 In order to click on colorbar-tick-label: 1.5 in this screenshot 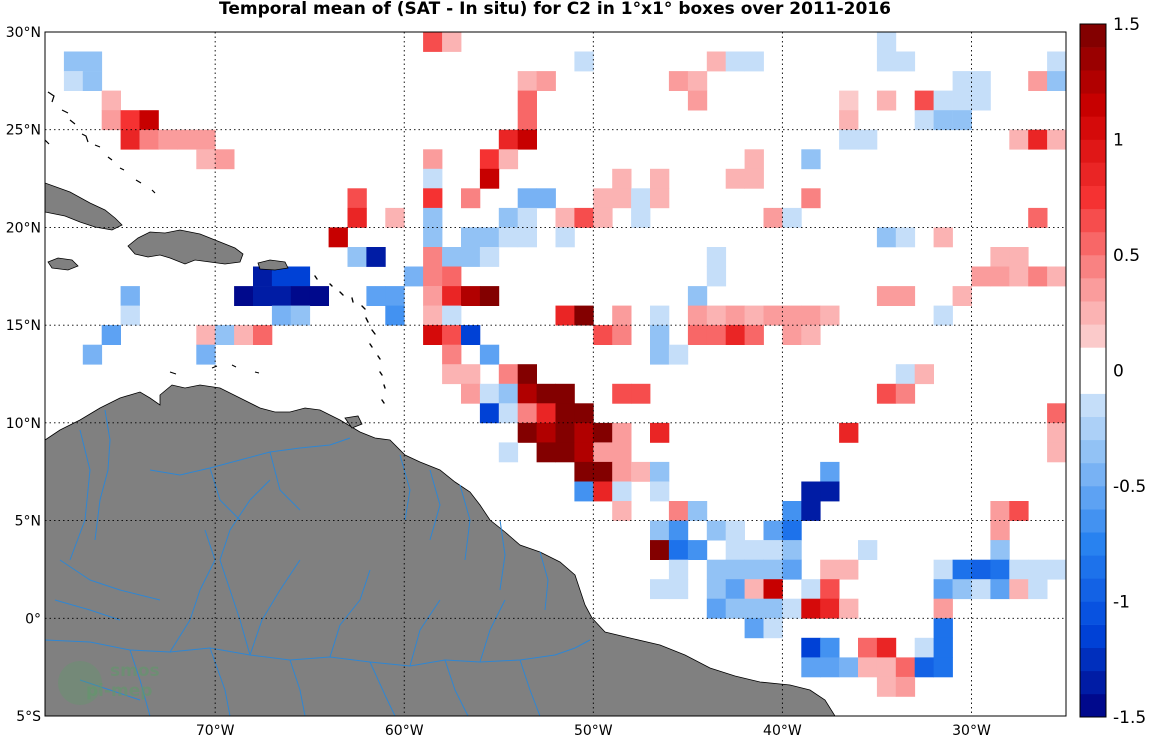, I will do `click(1126, 25)`.